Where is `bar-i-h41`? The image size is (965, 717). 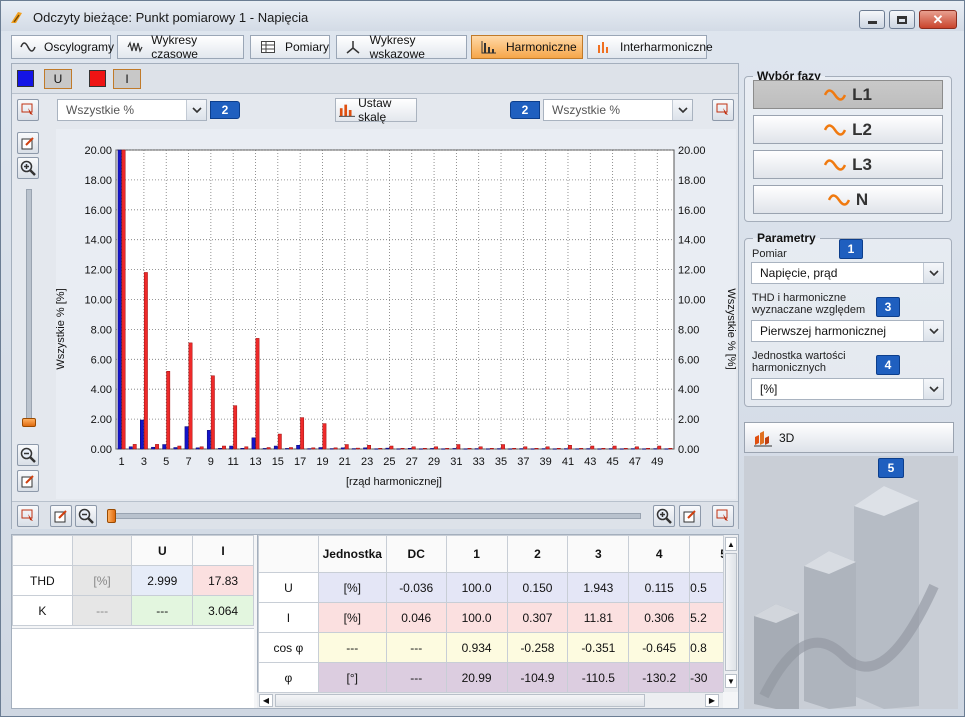 bar-i-h41 is located at coordinates (570, 447).